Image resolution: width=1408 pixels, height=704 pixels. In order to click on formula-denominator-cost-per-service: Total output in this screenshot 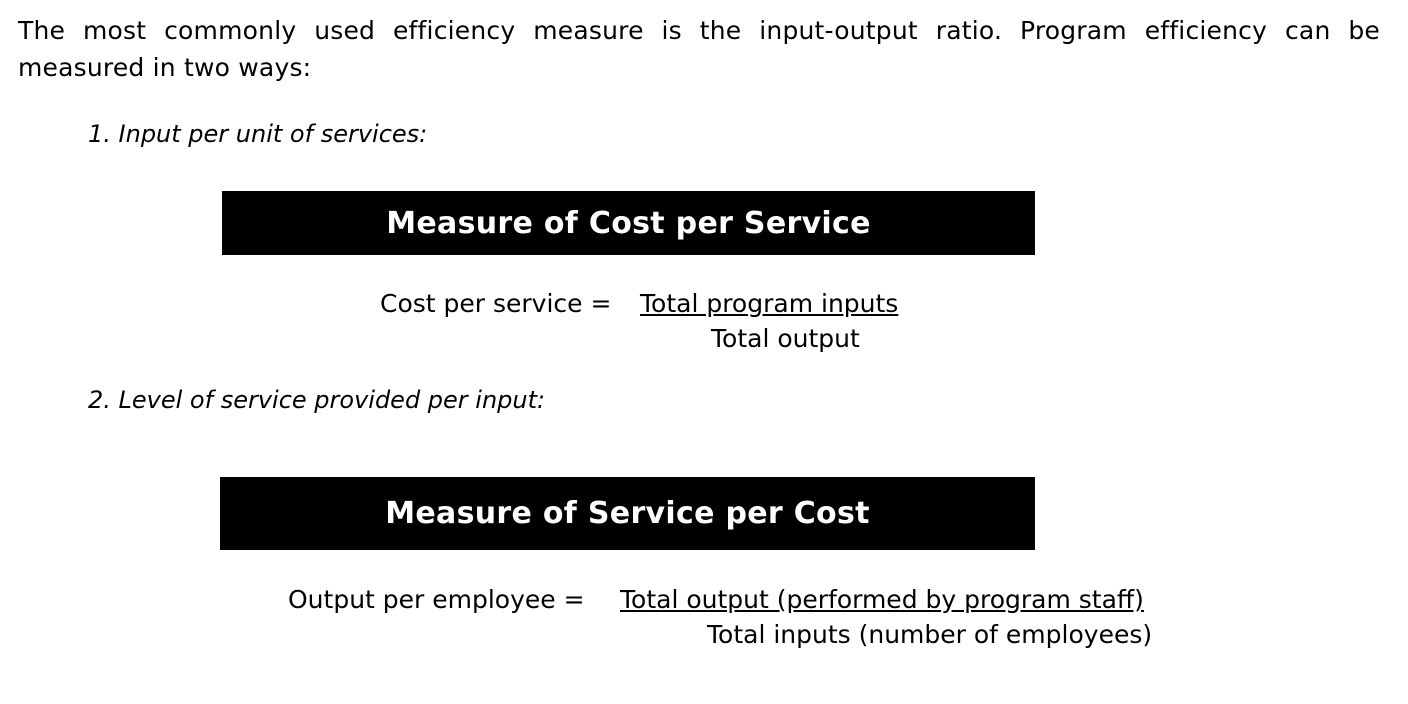, I will do `click(785, 338)`.